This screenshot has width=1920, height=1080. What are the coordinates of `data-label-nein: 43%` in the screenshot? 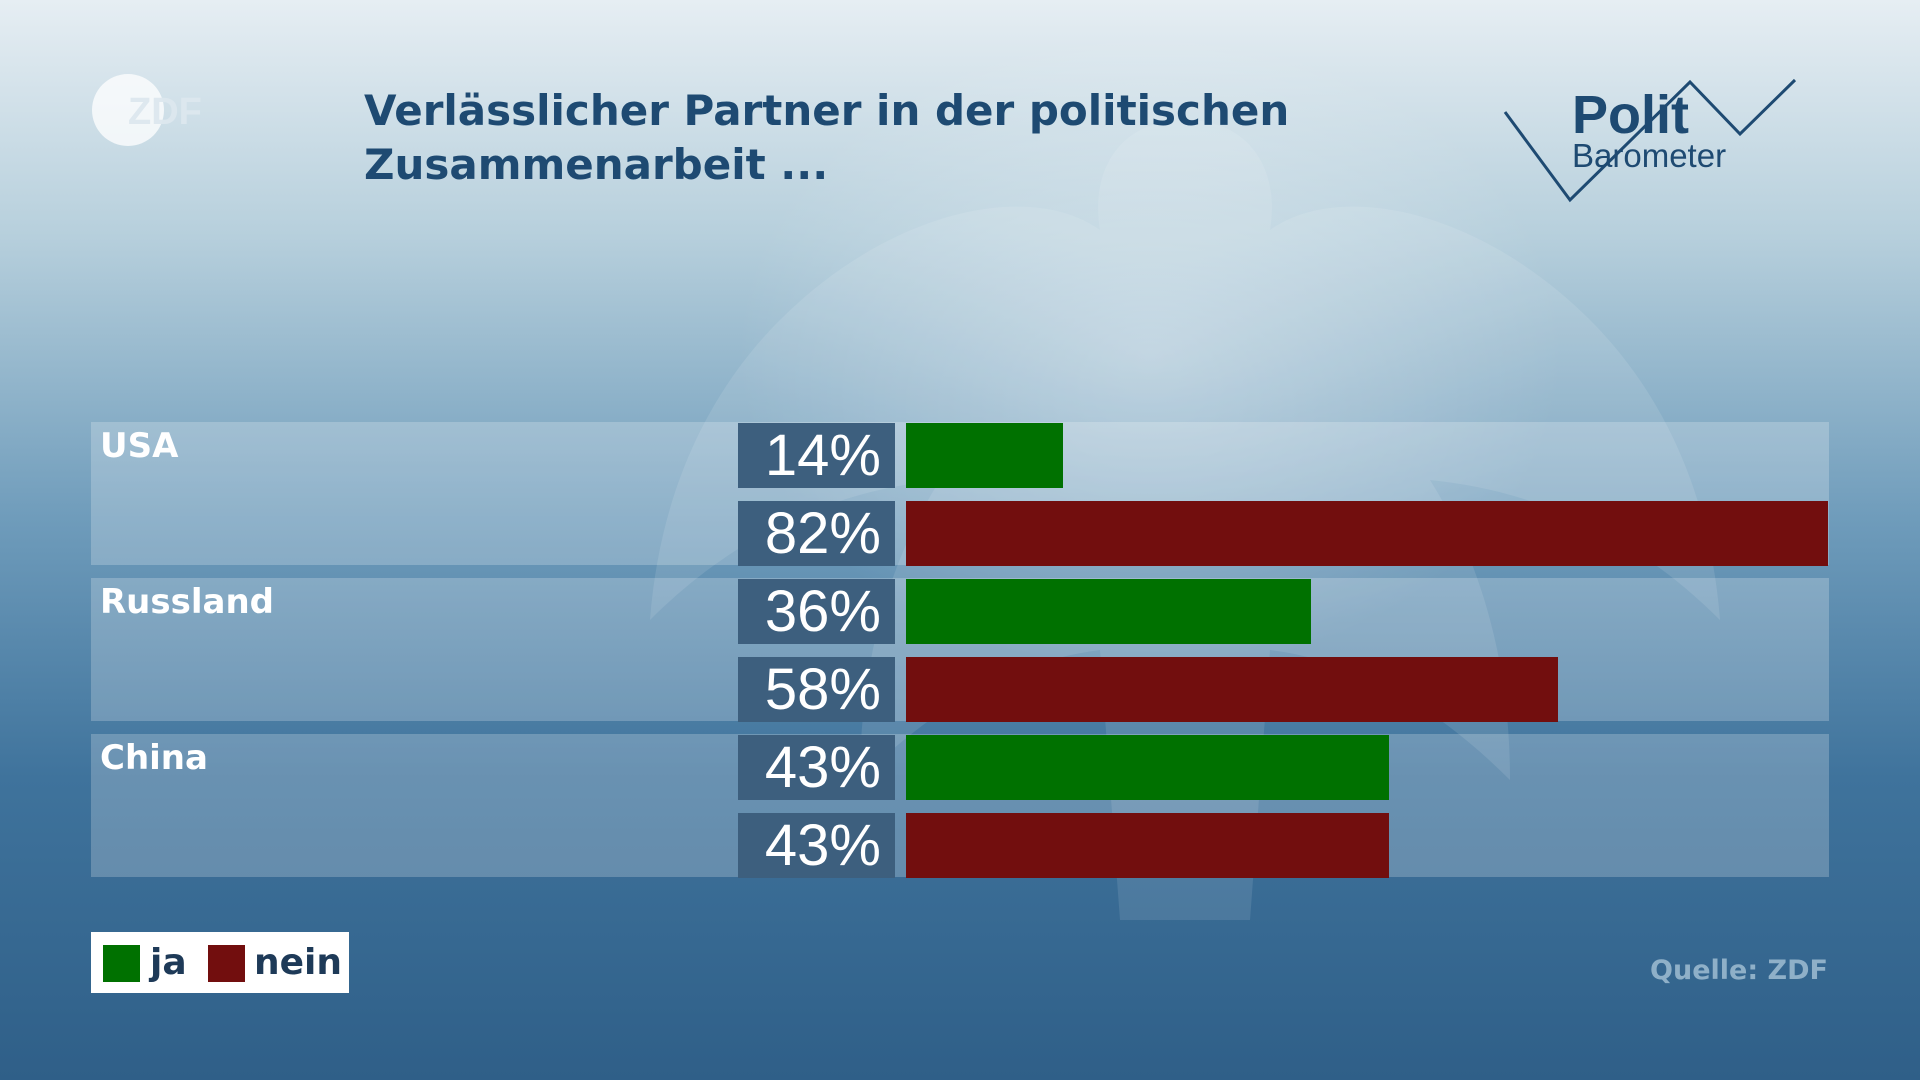 It's located at (816, 845).